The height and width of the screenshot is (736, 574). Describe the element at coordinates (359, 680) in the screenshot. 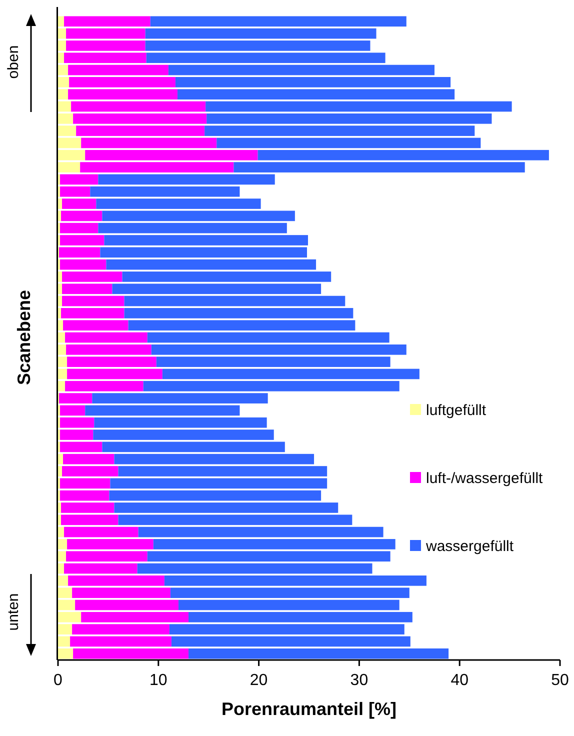

I see `x-tick-label: 30` at that location.